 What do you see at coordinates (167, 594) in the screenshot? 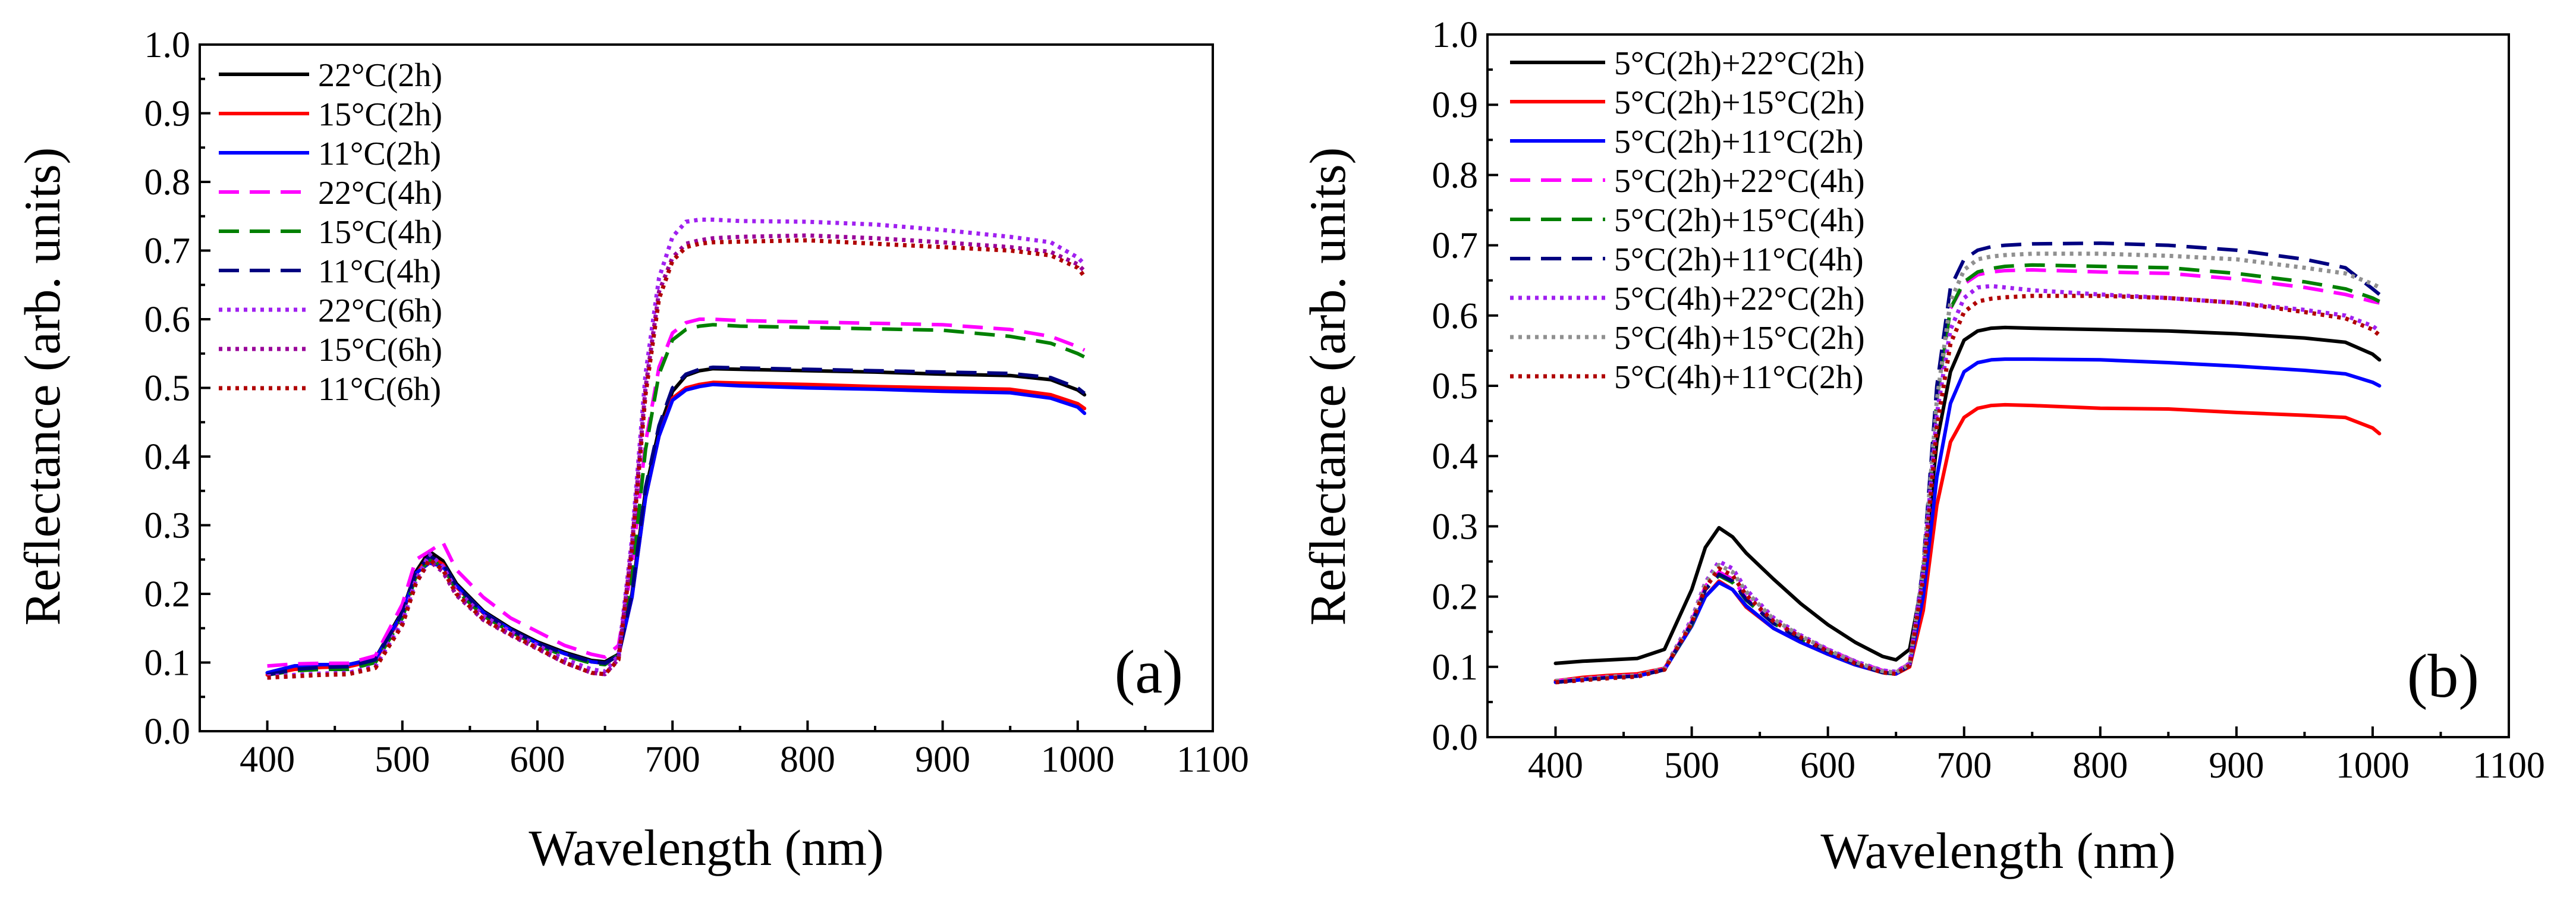
I see `y-tick-label-a-0.2: 0.2` at bounding box center [167, 594].